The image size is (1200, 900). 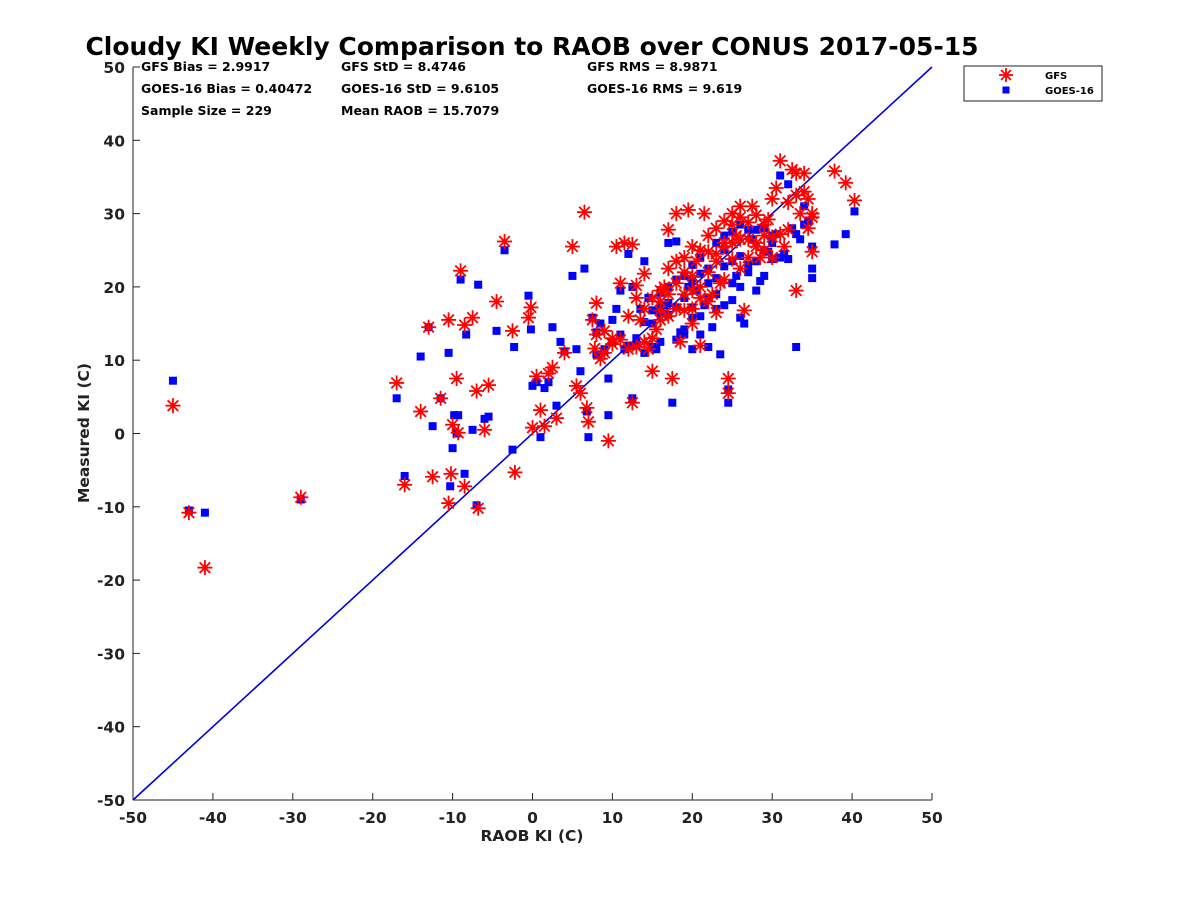 I want to click on y-tick-label: 0, so click(x=119, y=435).